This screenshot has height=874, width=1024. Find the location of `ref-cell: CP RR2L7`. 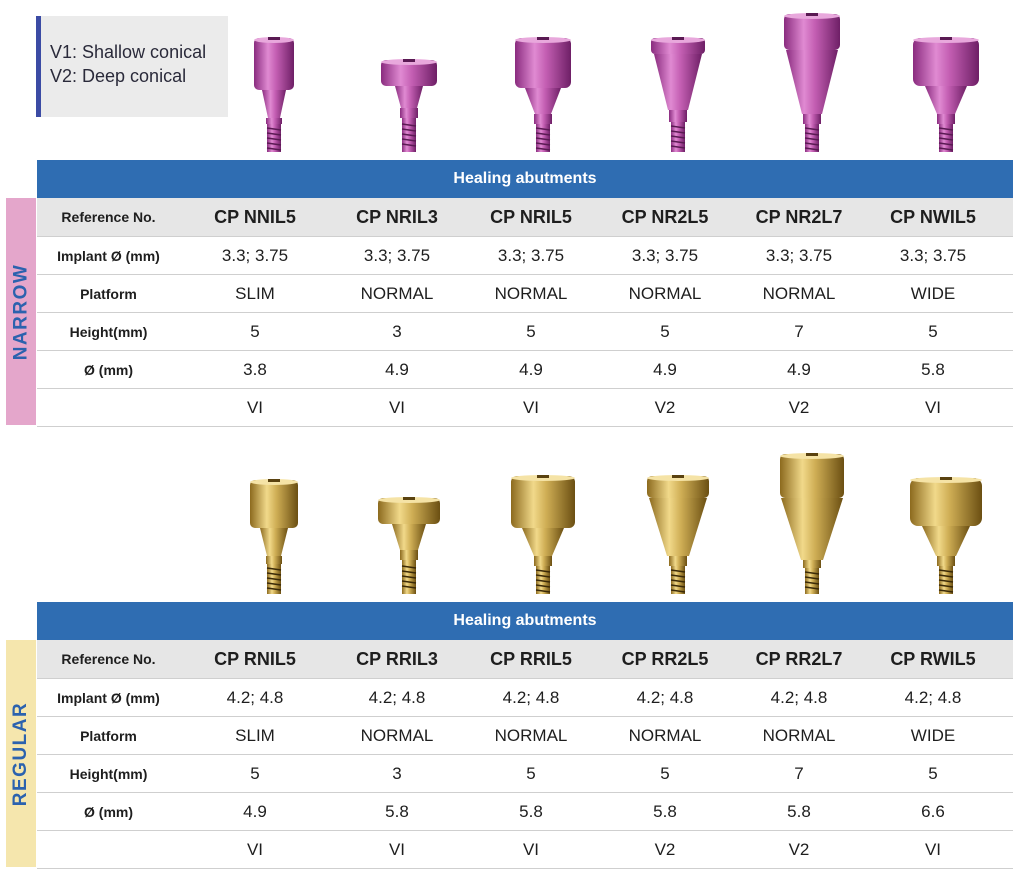

ref-cell: CP RR2L7 is located at coordinates (799, 658).